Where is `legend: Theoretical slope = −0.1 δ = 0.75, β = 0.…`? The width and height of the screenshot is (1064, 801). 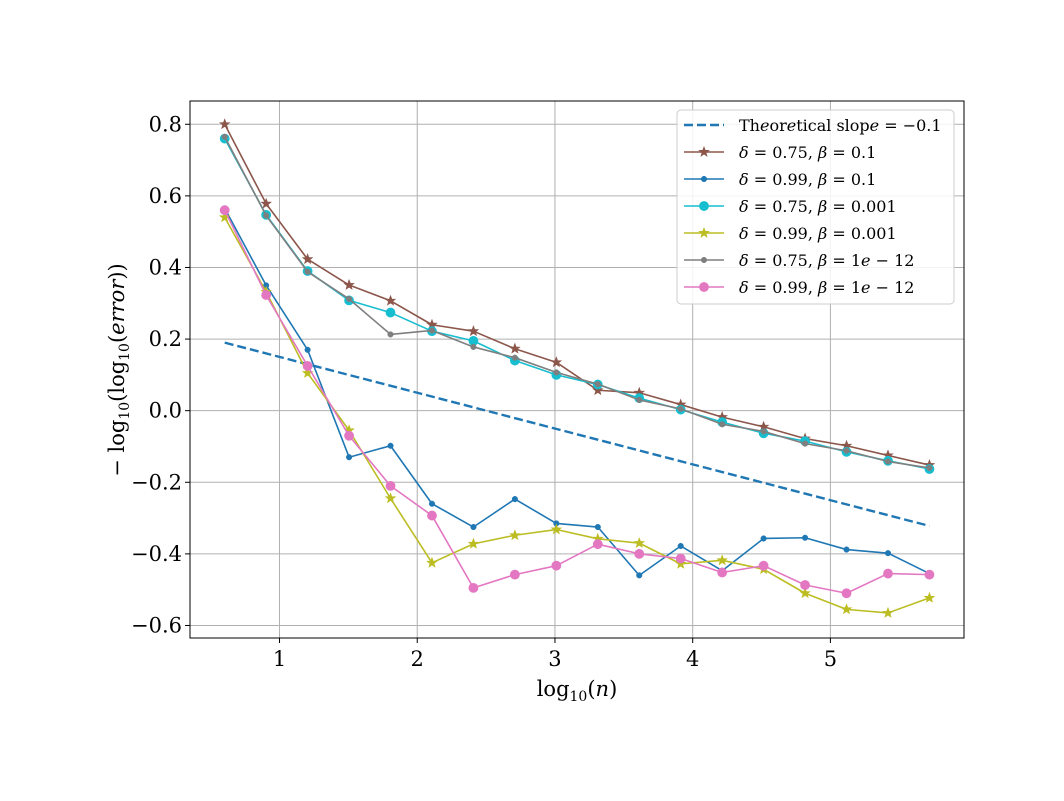 legend: Theoretical slope = −0.1 δ = 0.75, β = 0.… is located at coordinates (815, 207).